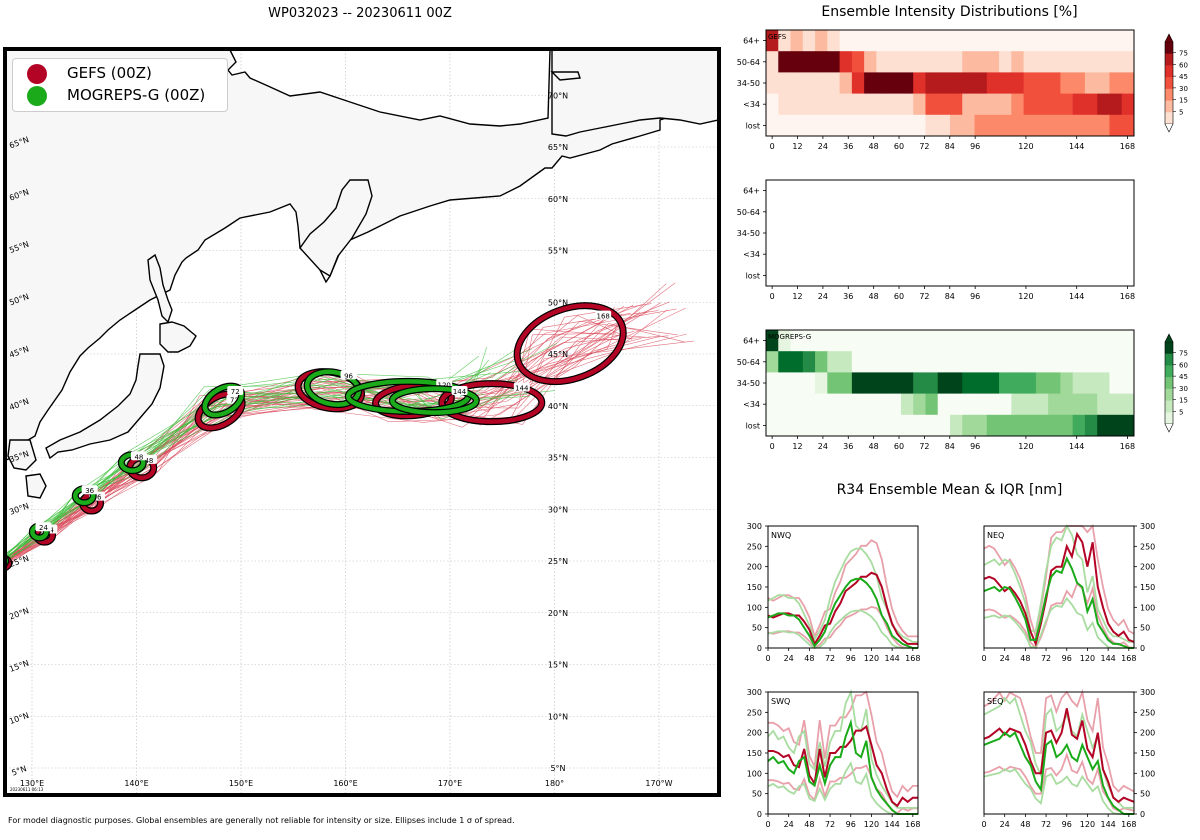  I want to click on panel-label: GEFS, so click(777, 37).